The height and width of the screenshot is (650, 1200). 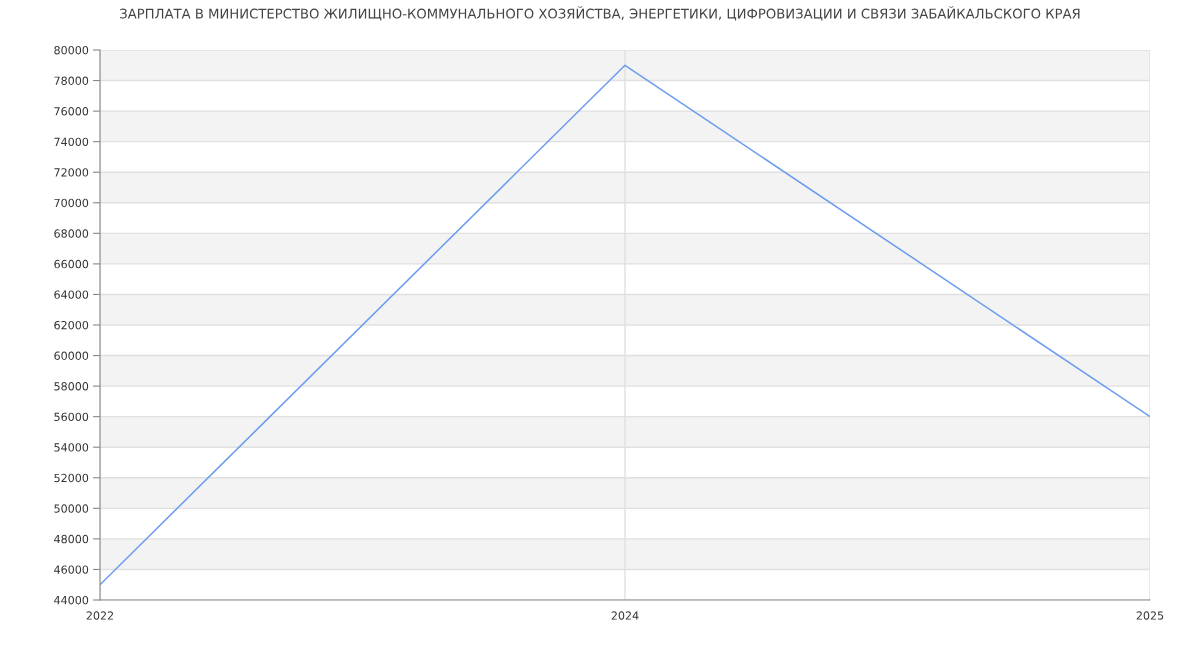 I want to click on y-tick-label: 64000, so click(x=71, y=294).